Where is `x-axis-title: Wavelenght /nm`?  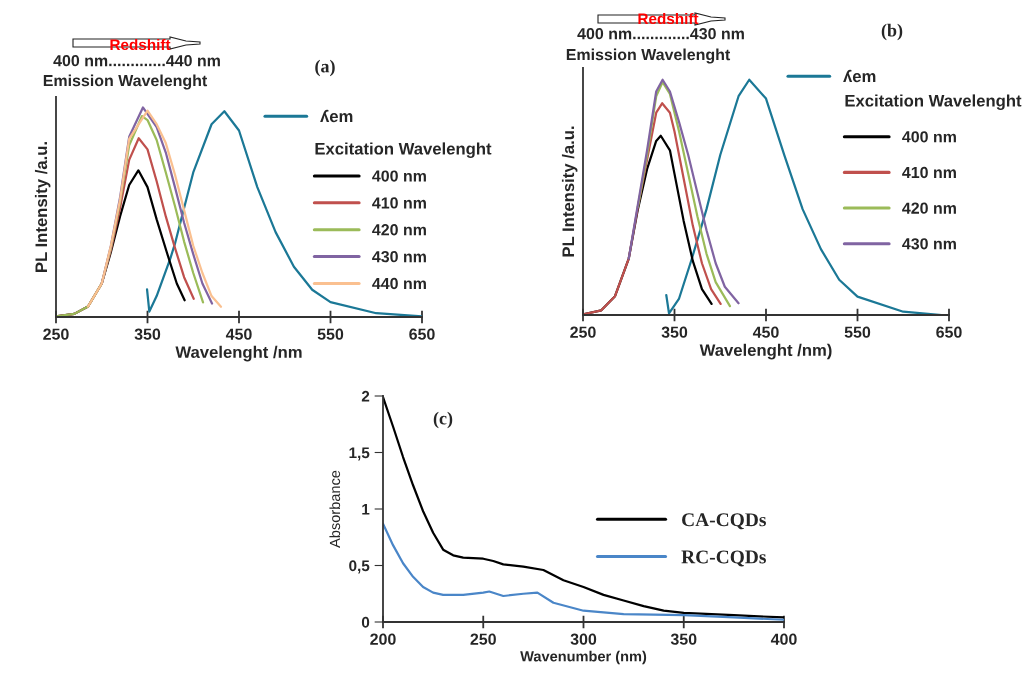
x-axis-title: Wavelenght /nm is located at coordinates (238, 353).